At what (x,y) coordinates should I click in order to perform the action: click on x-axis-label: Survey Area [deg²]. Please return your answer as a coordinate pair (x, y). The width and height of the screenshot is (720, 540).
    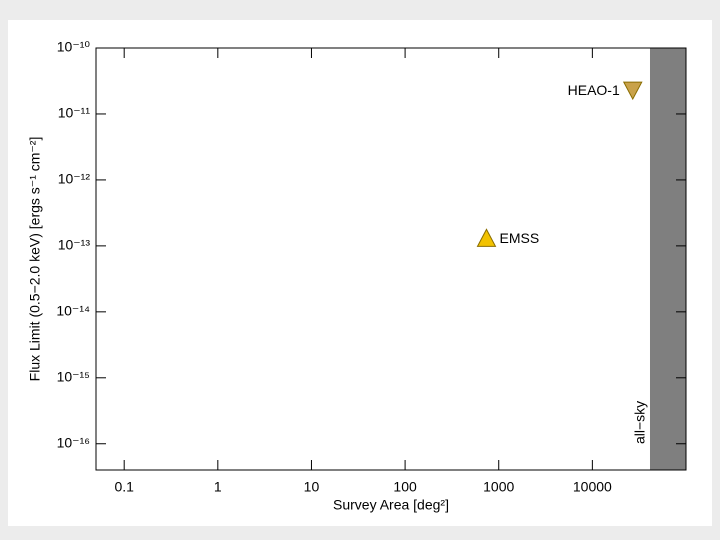
    Looking at the image, I should click on (391, 505).